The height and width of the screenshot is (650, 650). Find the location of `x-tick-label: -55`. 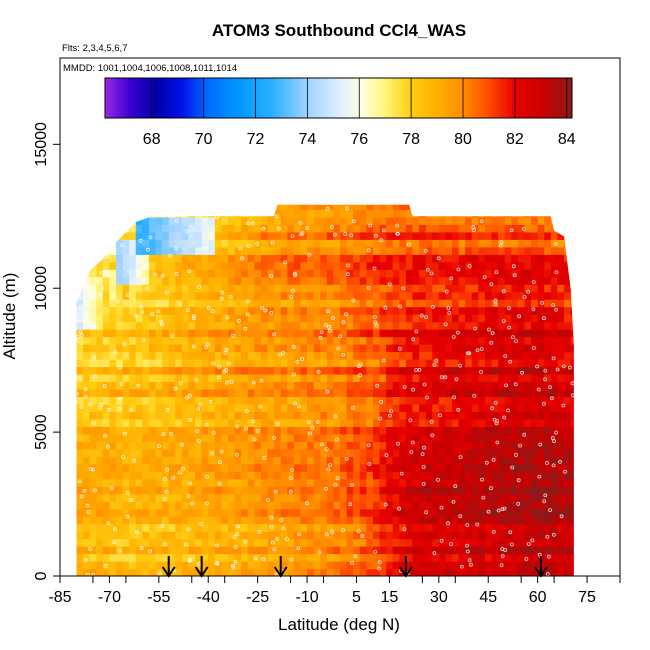

x-tick-label: -55 is located at coordinates (158, 597).